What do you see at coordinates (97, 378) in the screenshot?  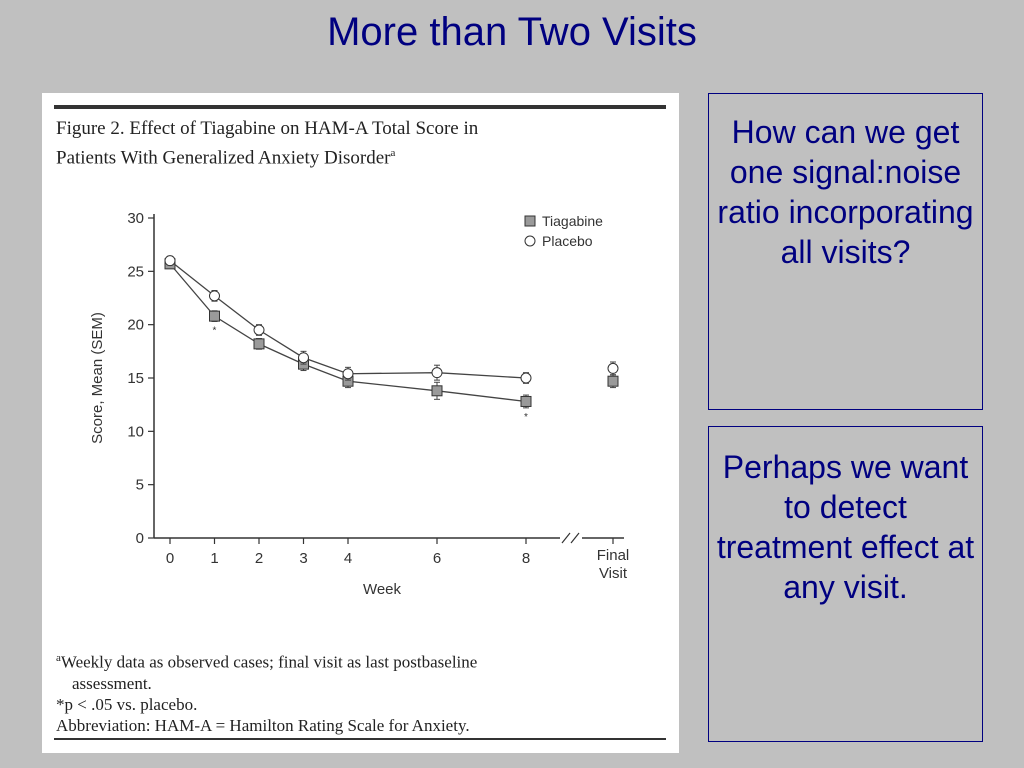 I see `y-axis-title: Score, Mean (SEM)` at bounding box center [97, 378].